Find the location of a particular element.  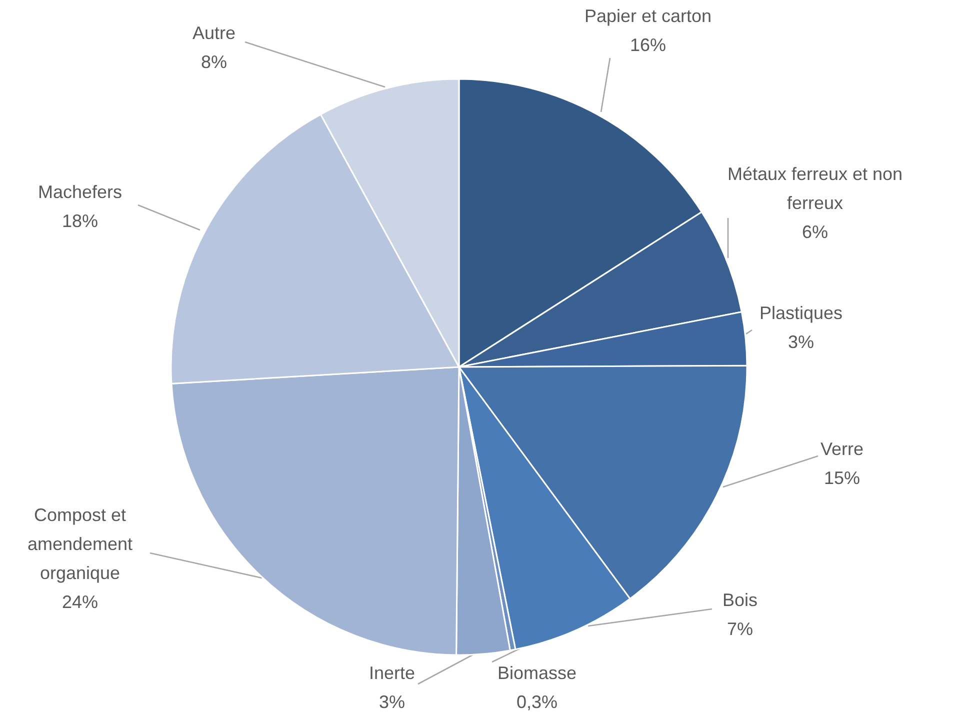

data-label: 24% is located at coordinates (80, 602).